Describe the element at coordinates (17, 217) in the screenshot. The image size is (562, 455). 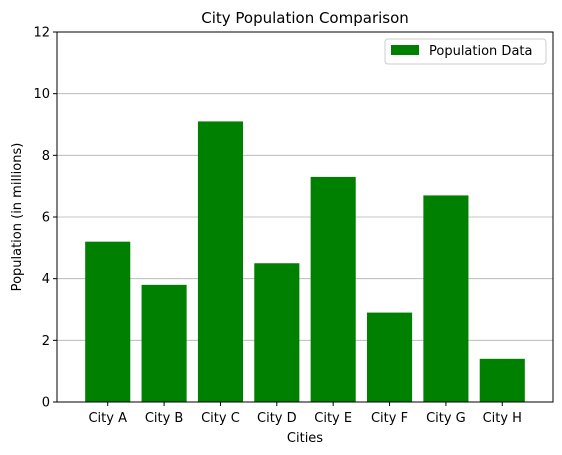
I see `y-axis-label: Population (in millions)` at that location.